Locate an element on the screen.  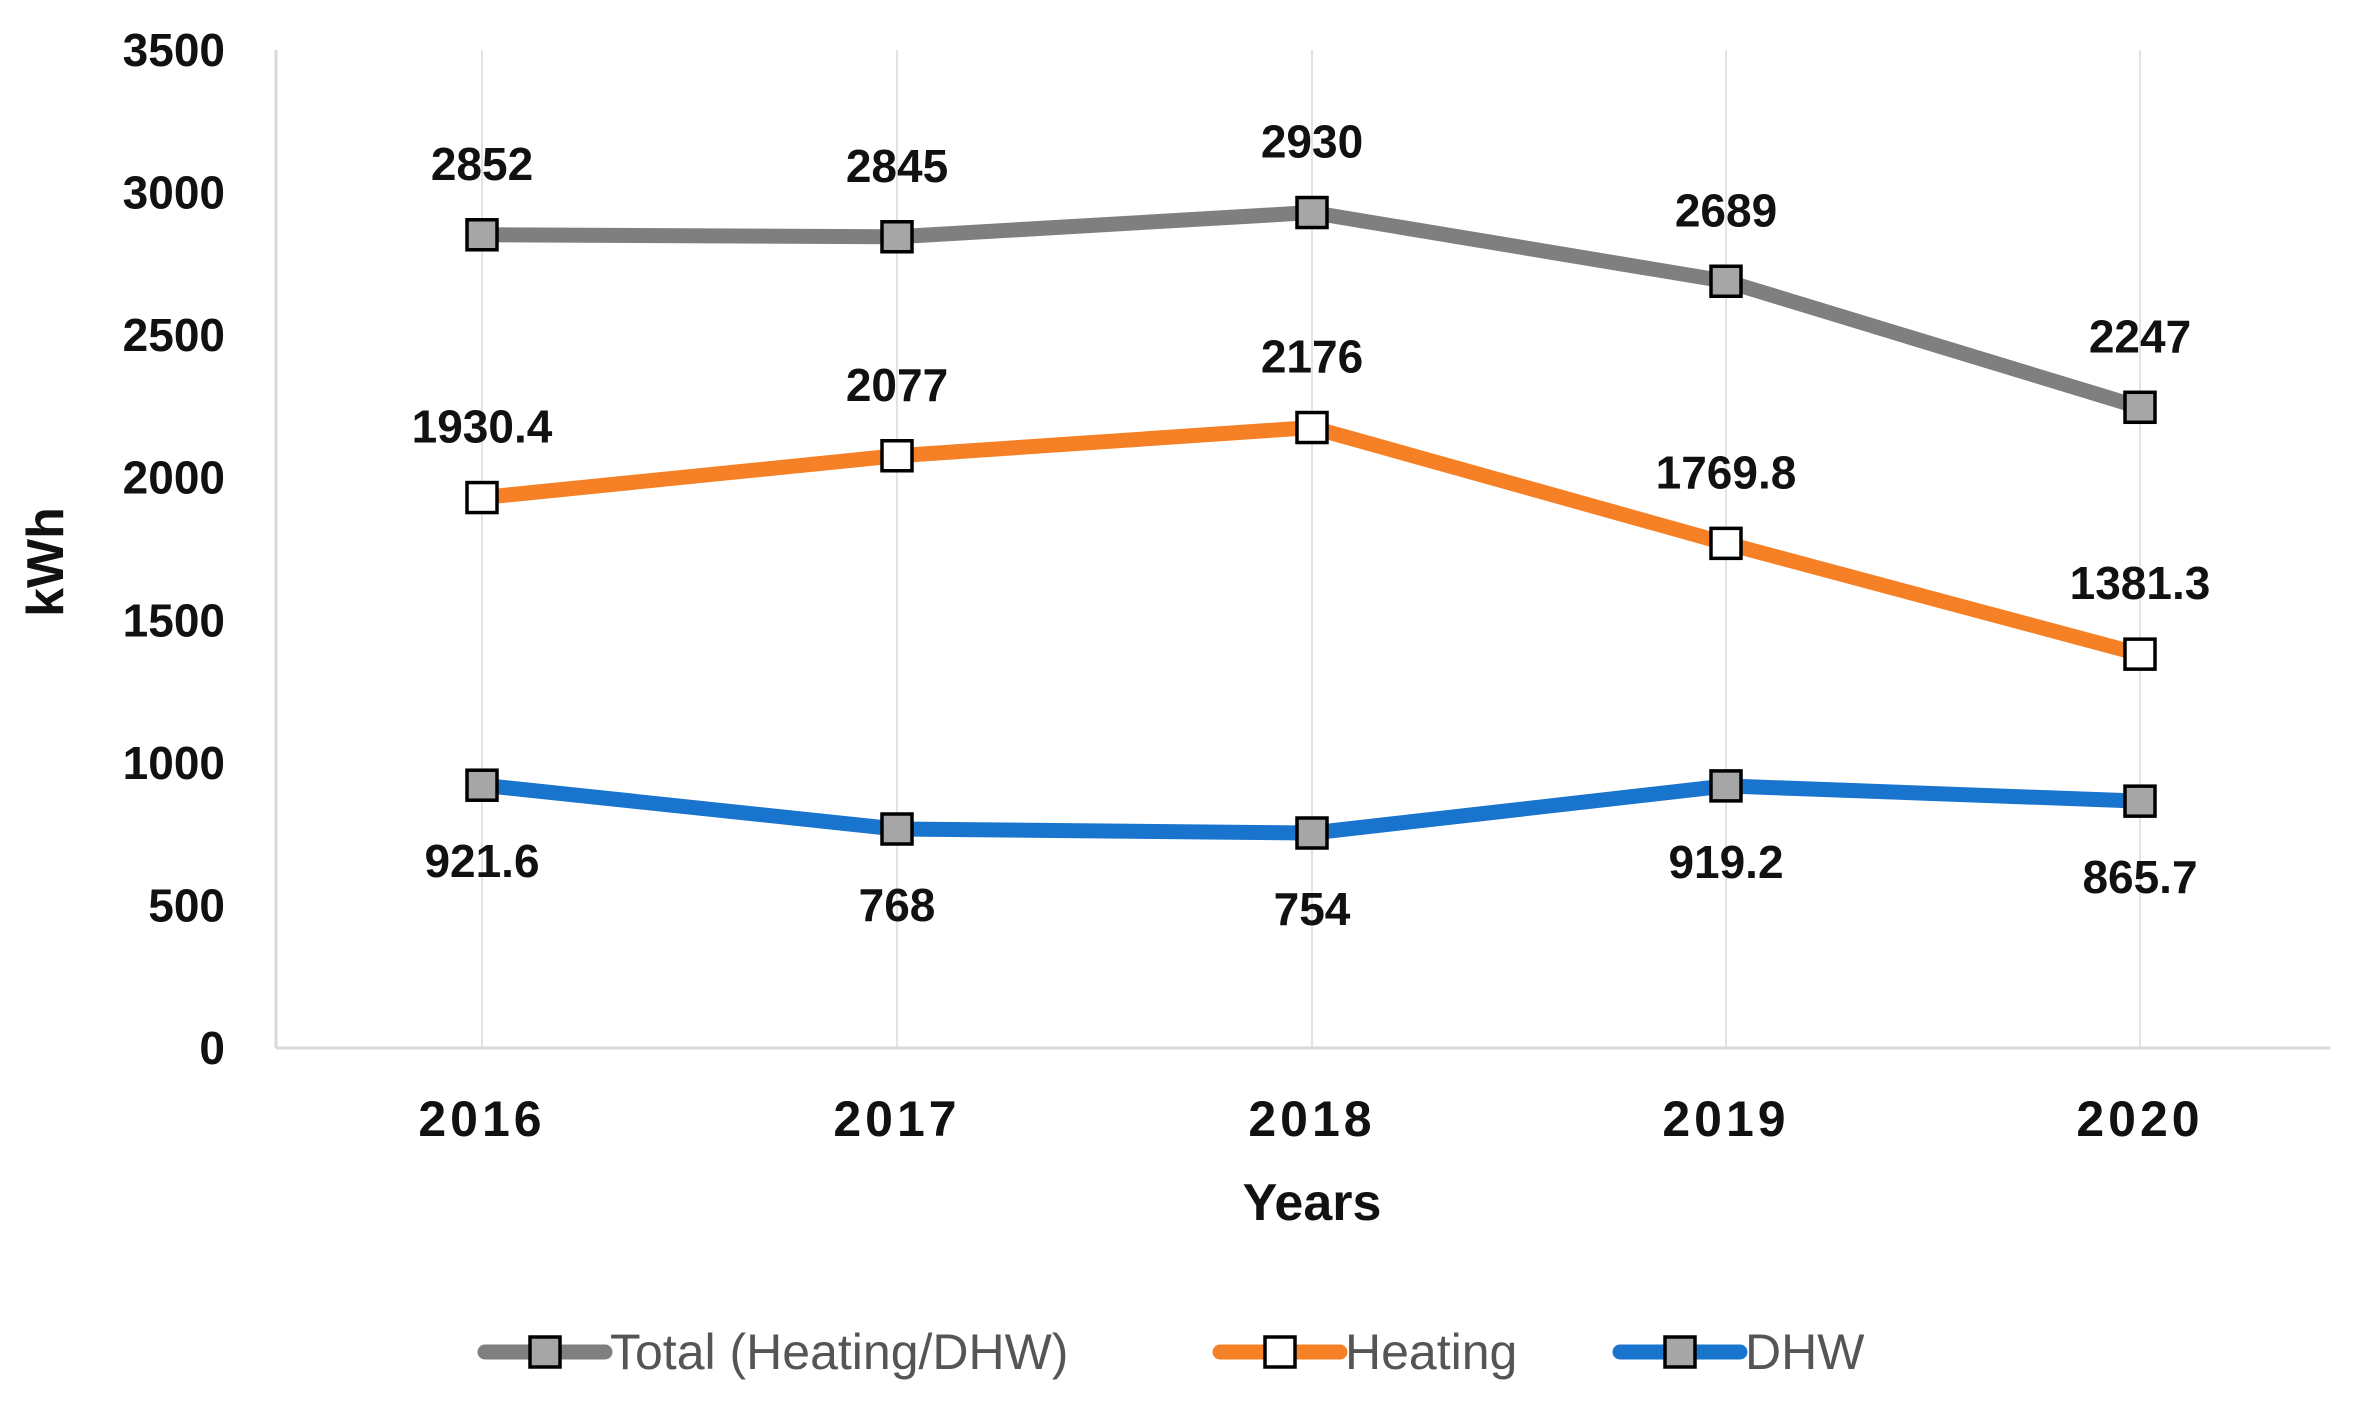
x-tick-label: 2017 is located at coordinates (896, 1119).